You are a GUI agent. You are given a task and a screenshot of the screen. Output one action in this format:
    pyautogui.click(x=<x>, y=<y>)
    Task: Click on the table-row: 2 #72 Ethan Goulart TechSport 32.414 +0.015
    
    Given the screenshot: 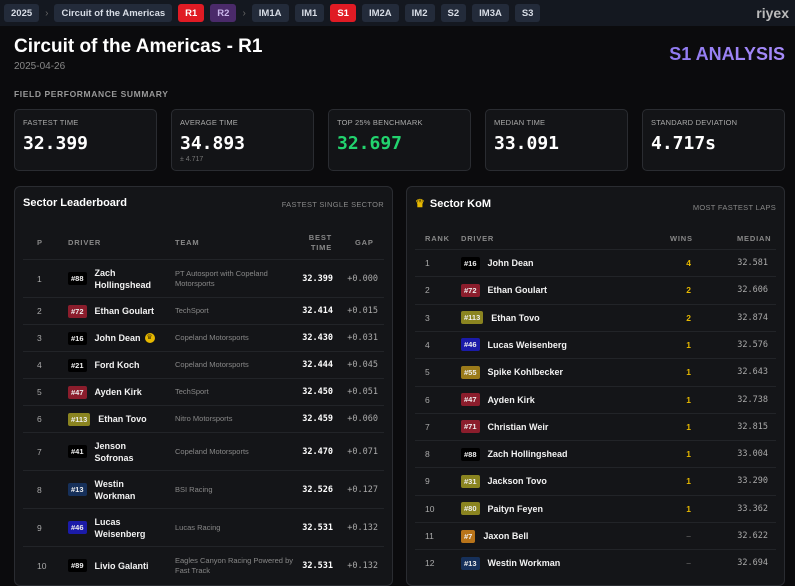 What is the action you would take?
    pyautogui.click(x=203, y=310)
    